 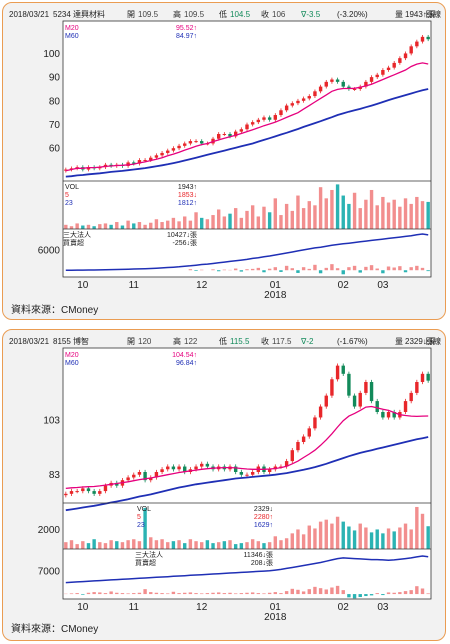 What do you see at coordinates (139, 517) in the screenshot?
I see `volume-legend-name: 5` at bounding box center [139, 517].